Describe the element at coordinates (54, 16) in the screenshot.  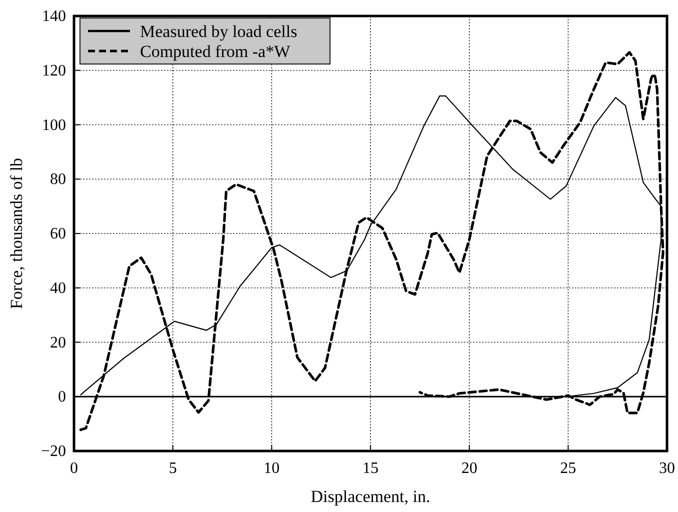
I see `y-tick-label: 140` at that location.